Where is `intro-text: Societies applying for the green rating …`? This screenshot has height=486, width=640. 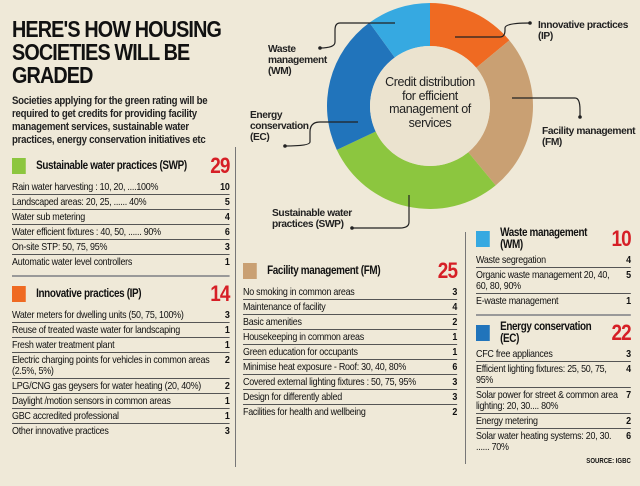
intro-text: Societies applying for the green rating … is located at coordinates (110, 120).